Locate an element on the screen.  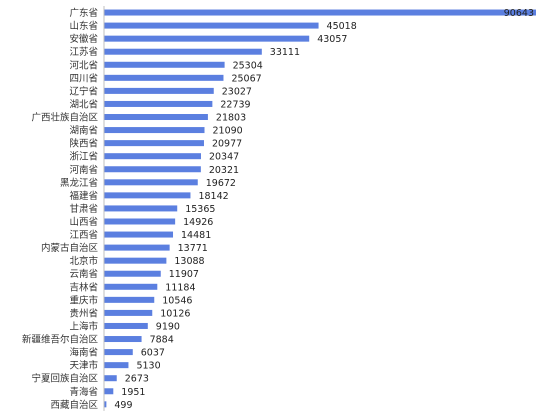
value-label: 6037 is located at coordinates (153, 353).